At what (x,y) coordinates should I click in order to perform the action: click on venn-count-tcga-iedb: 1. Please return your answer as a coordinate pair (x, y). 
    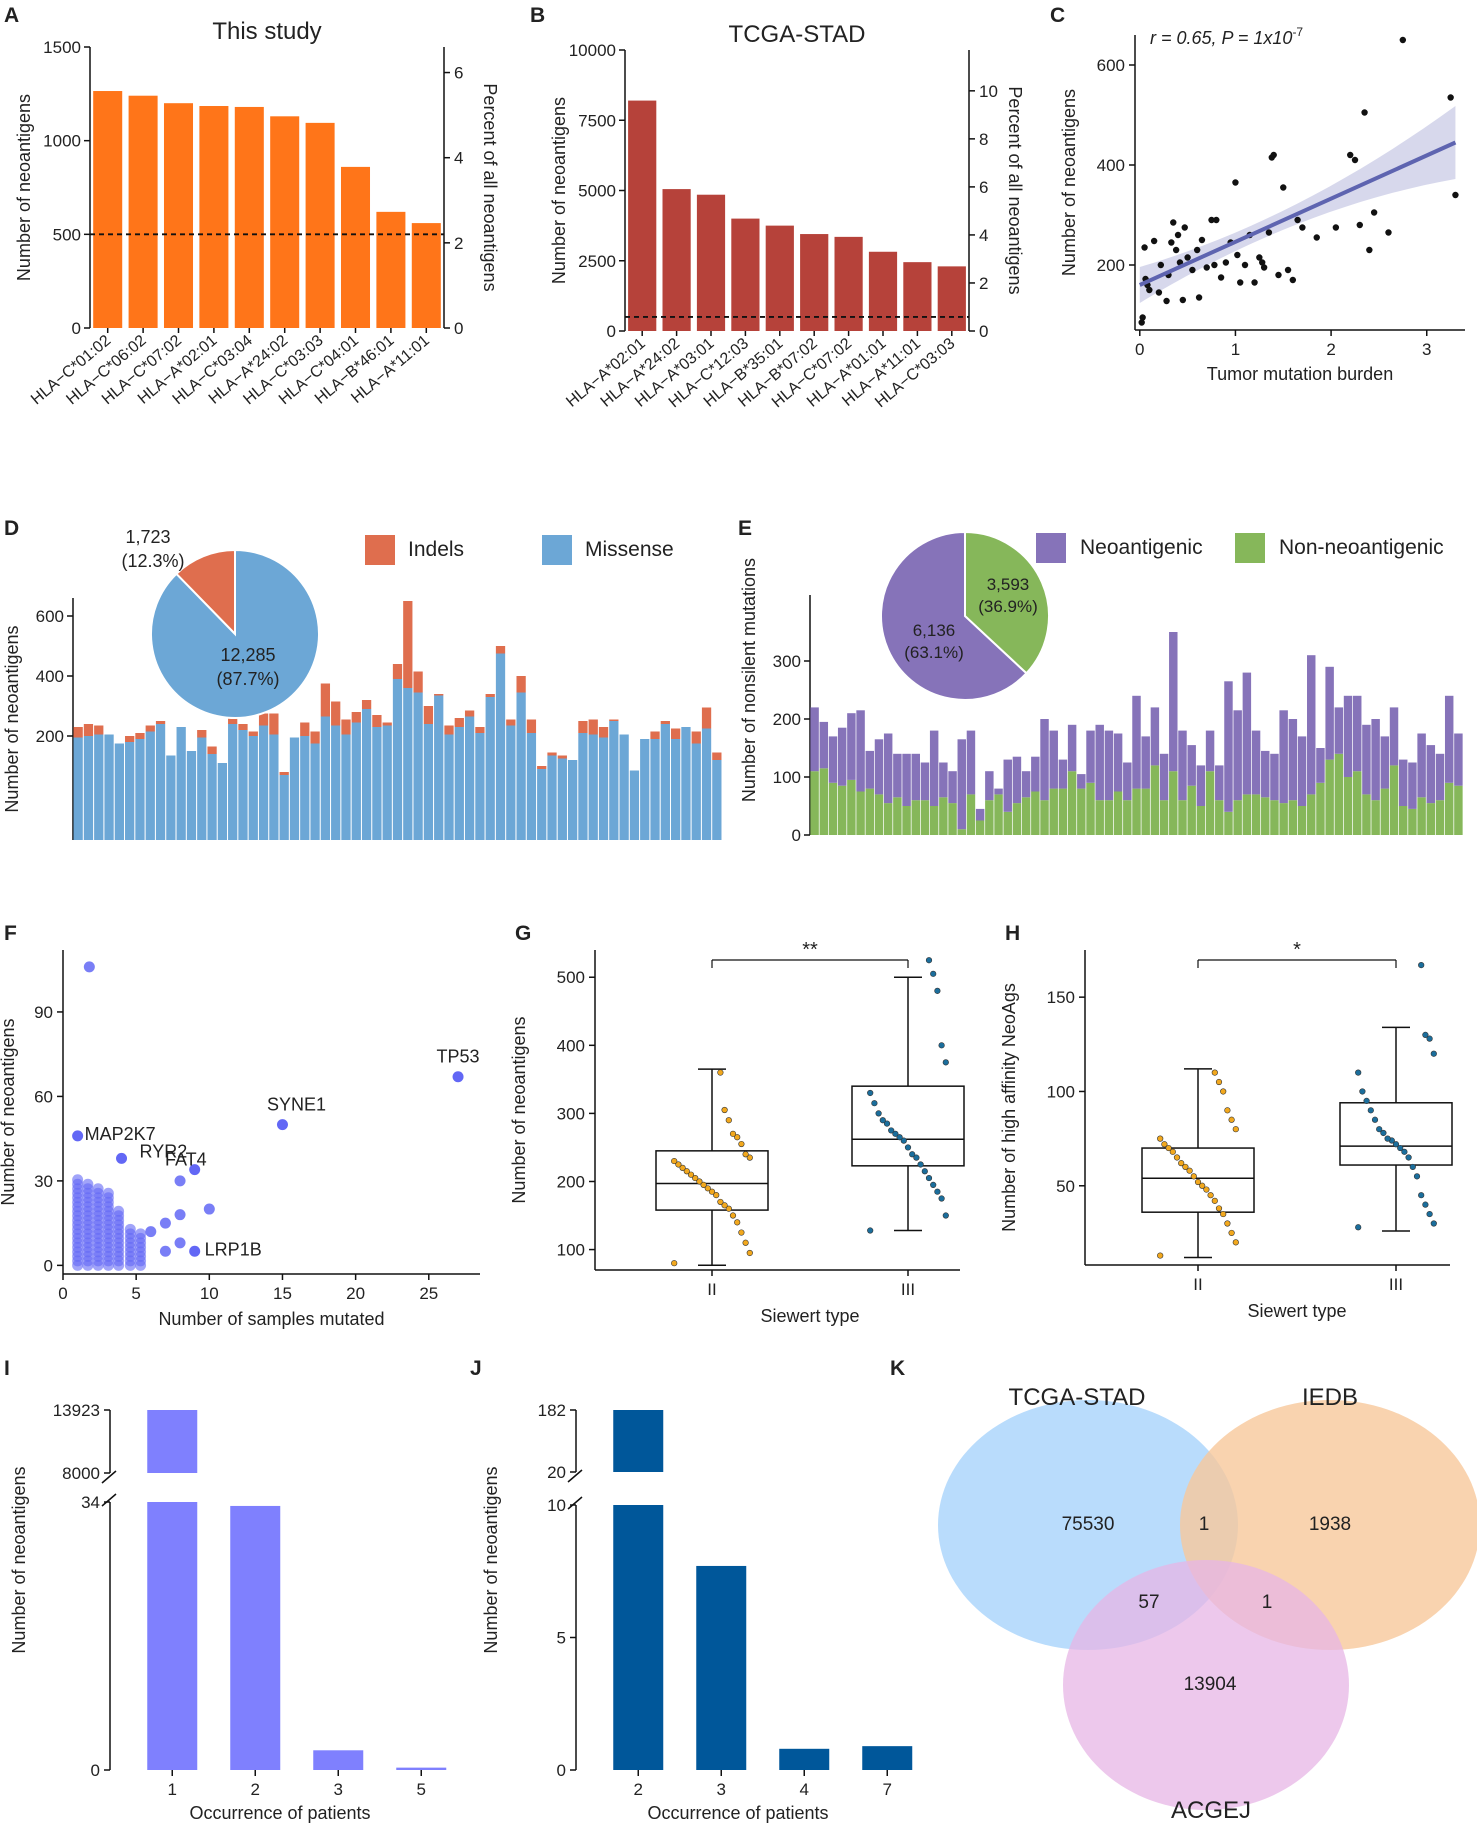
    Looking at the image, I should click on (1204, 1524).